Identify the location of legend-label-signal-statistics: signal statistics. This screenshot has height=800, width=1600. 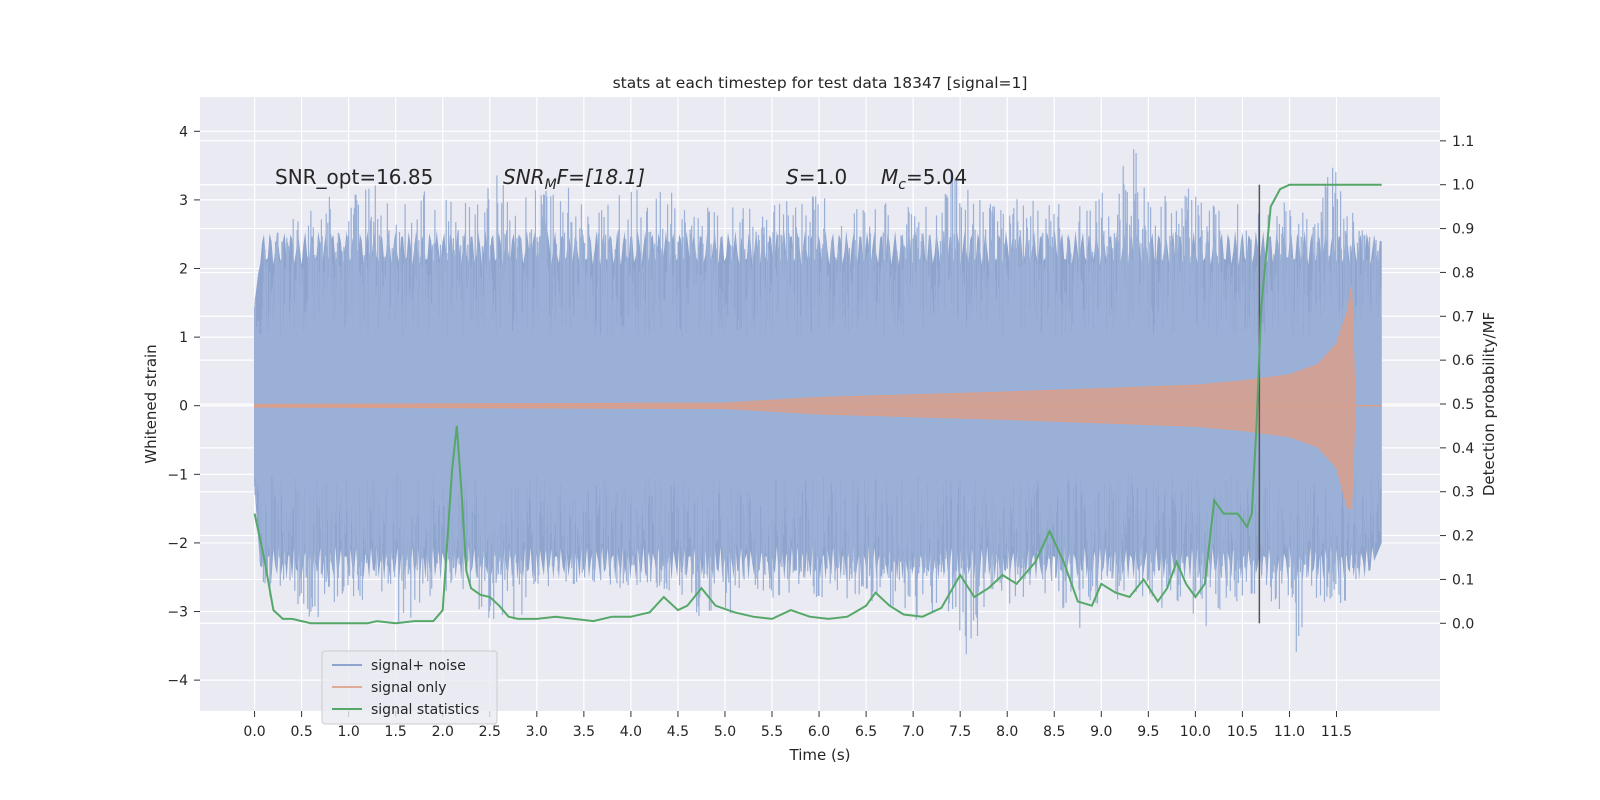
(425, 710).